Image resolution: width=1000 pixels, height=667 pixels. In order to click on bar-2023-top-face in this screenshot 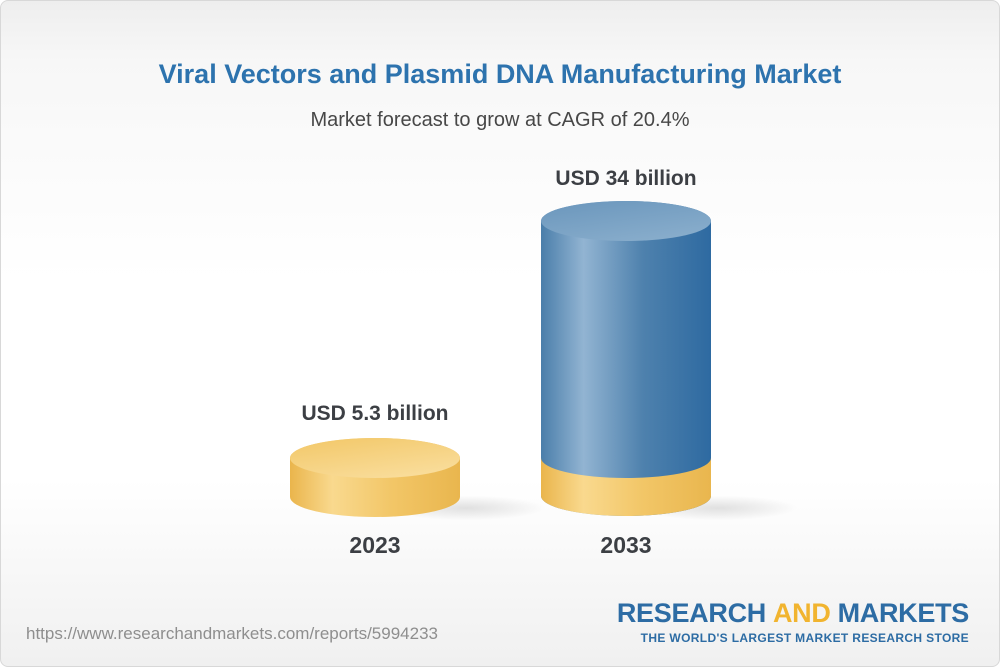, I will do `click(375, 458)`.